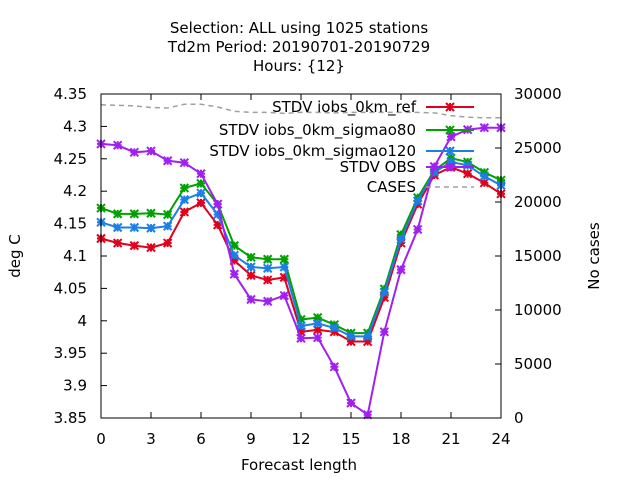 This screenshot has height=480, width=640. Describe the element at coordinates (420, 187) in the screenshot. I see `legend-item: CASES` at that location.